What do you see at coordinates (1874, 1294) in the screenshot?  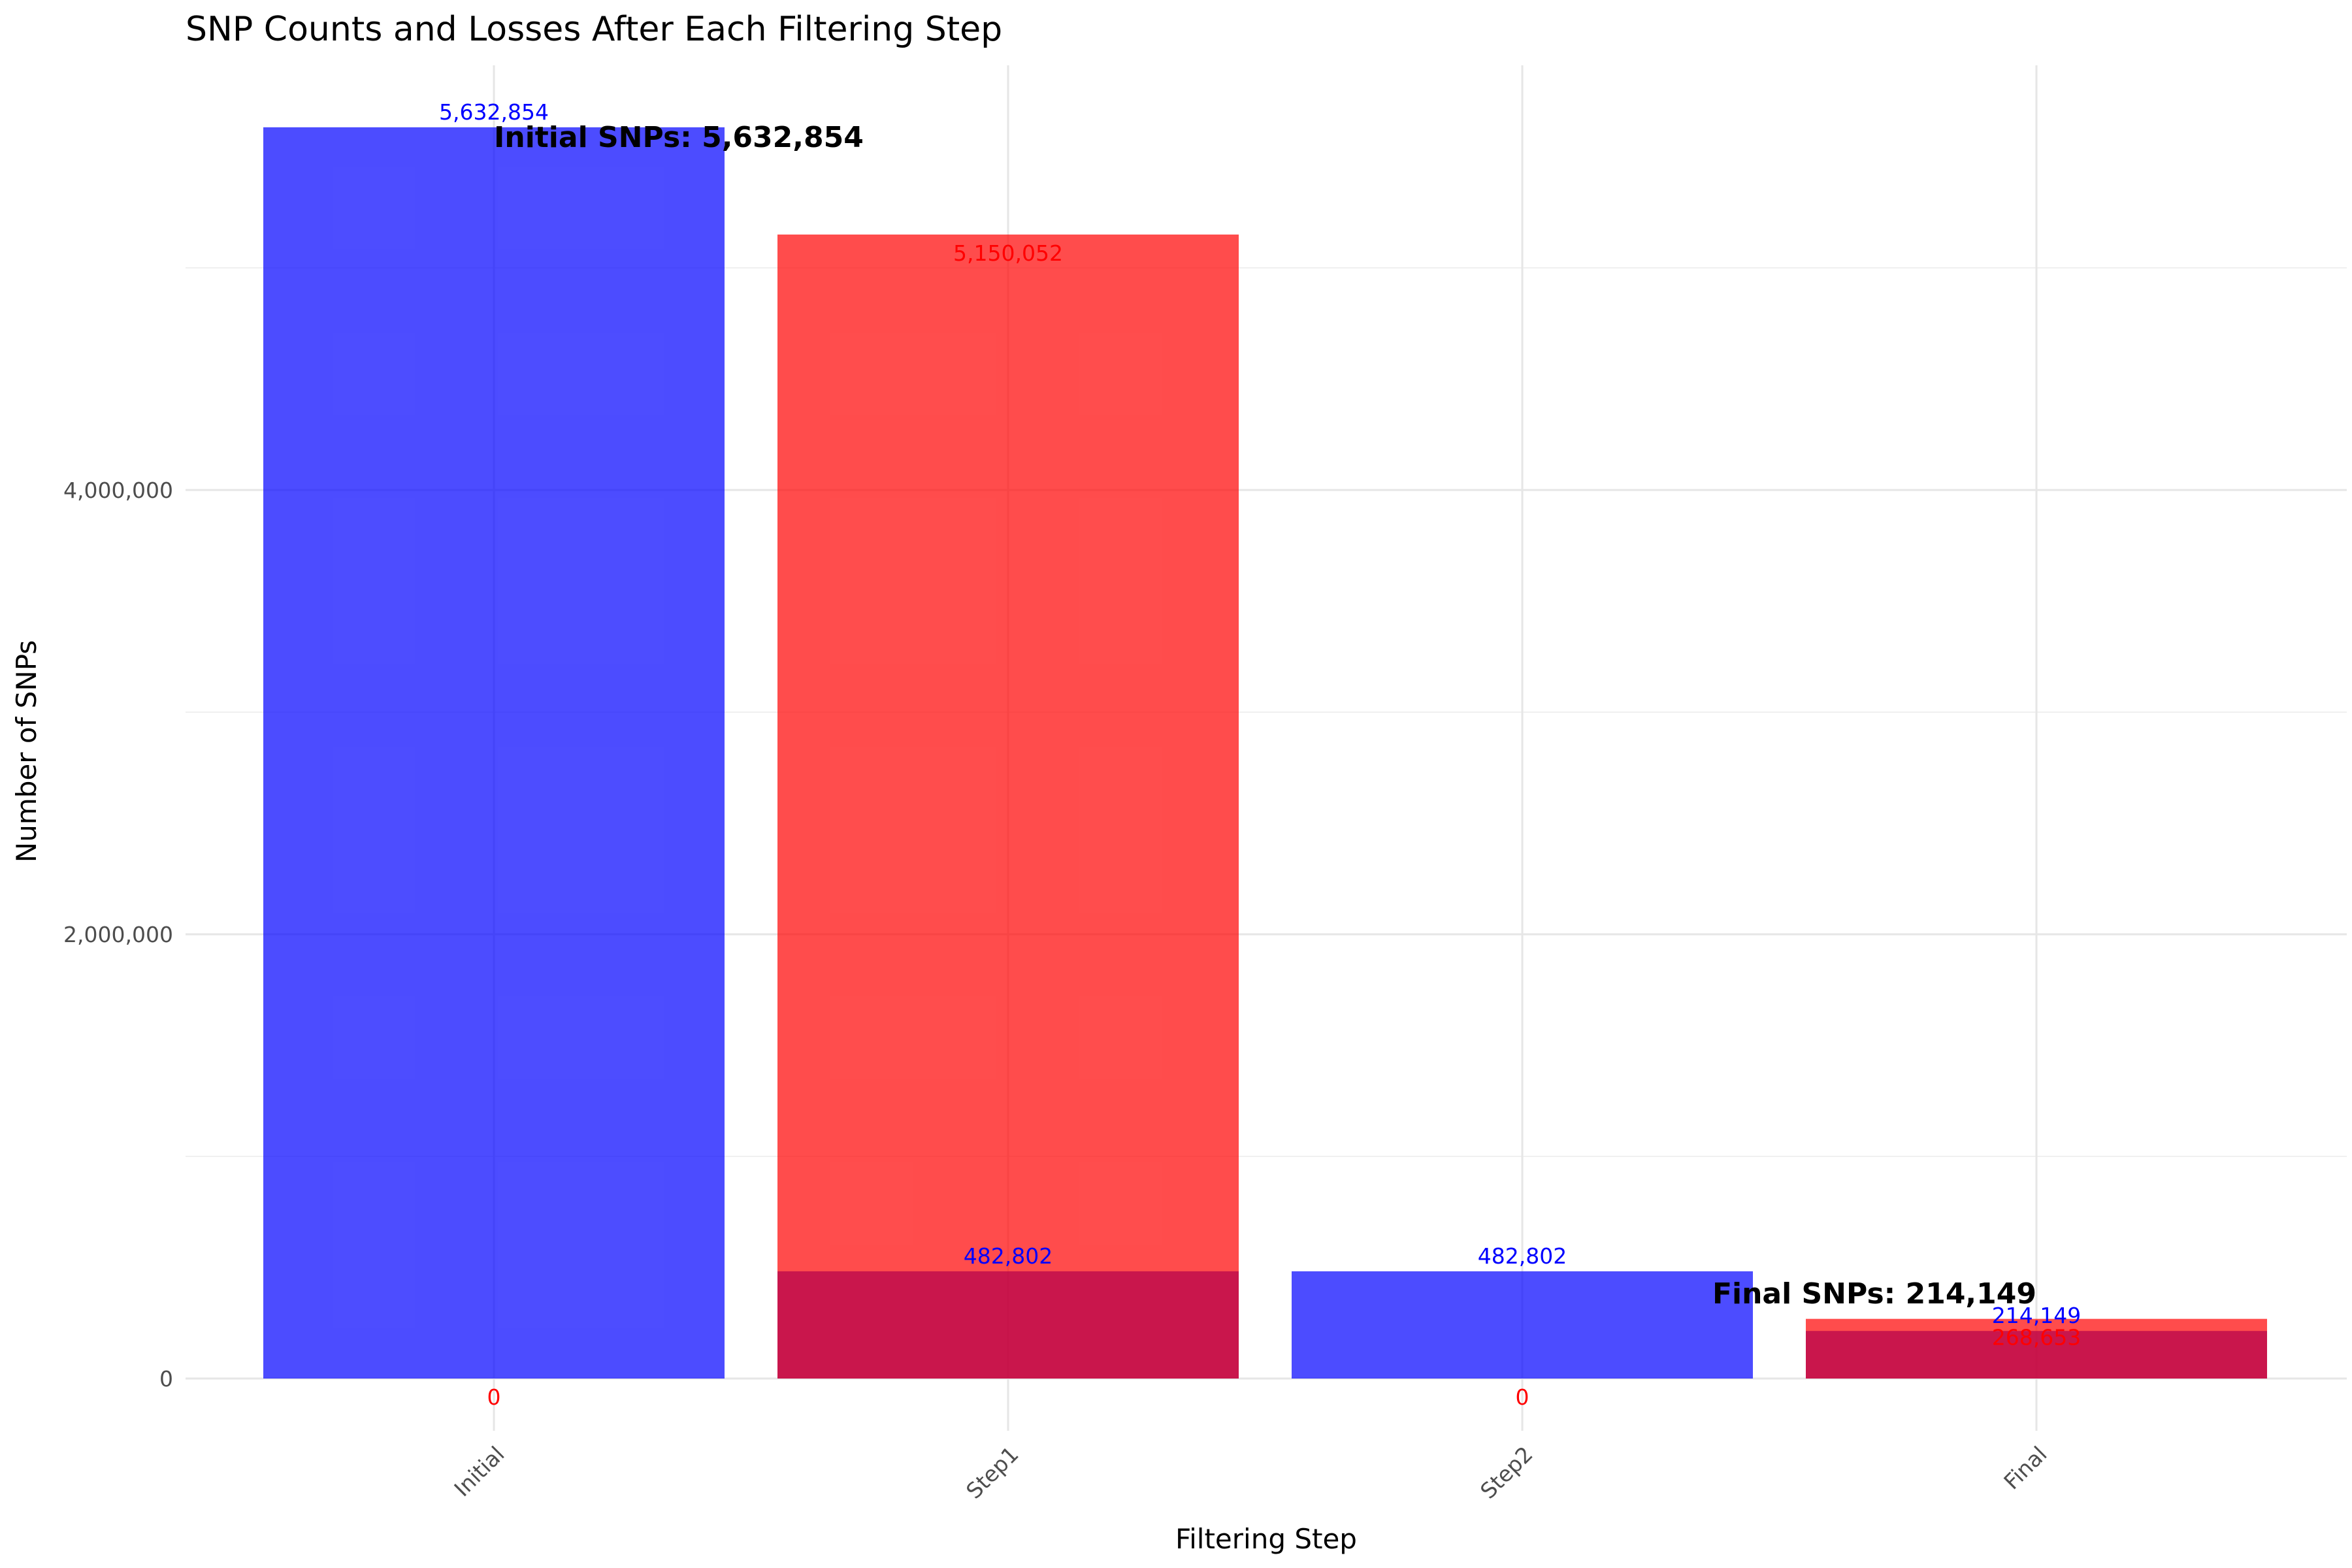 I see `annotation-final: Final SNPs: 214,149` at bounding box center [1874, 1294].